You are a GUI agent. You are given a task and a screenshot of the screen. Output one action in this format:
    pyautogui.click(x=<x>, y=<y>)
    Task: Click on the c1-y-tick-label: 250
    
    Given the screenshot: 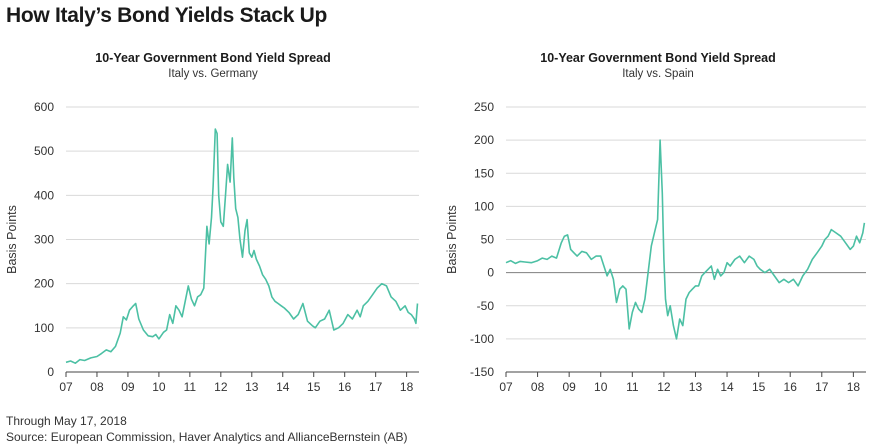 What is the action you would take?
    pyautogui.click(x=484, y=107)
    